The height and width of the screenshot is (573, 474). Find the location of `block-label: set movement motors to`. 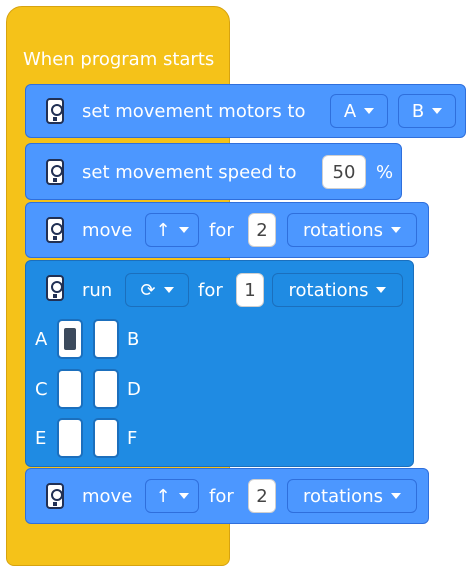

block-label: set movement motors to is located at coordinates (194, 111).